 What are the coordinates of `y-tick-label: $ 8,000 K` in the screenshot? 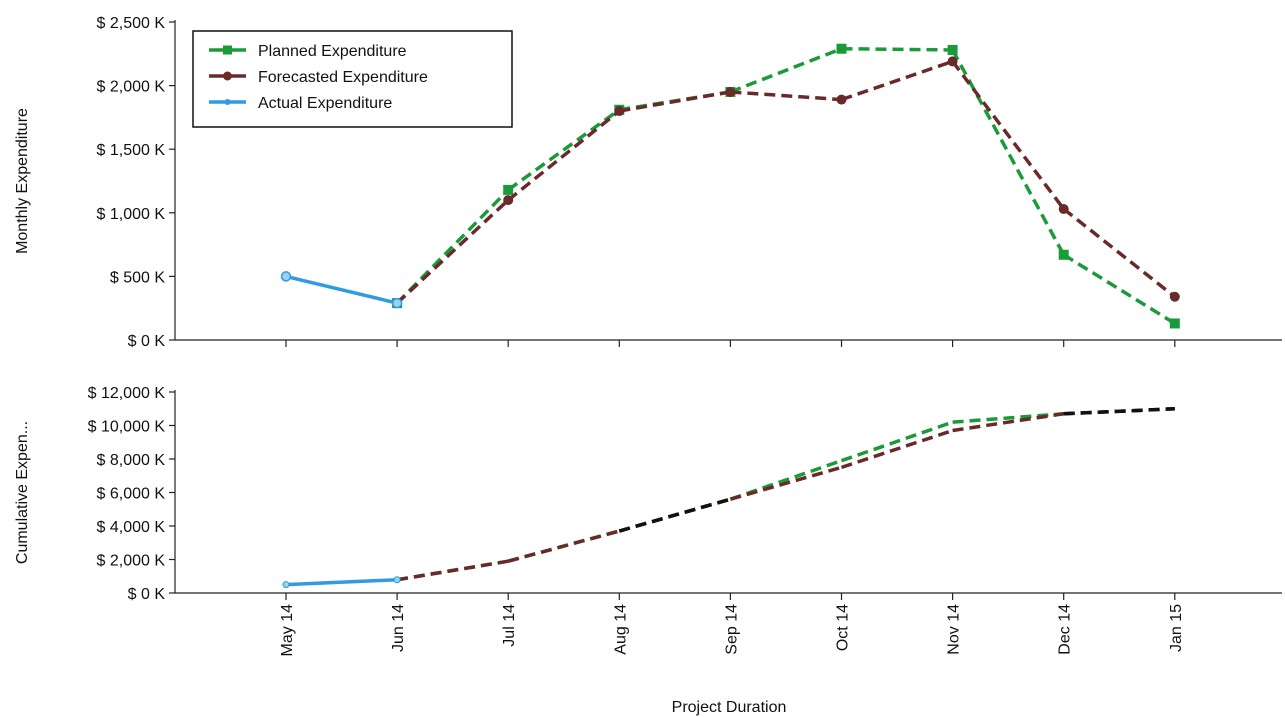 It's located at (131, 460).